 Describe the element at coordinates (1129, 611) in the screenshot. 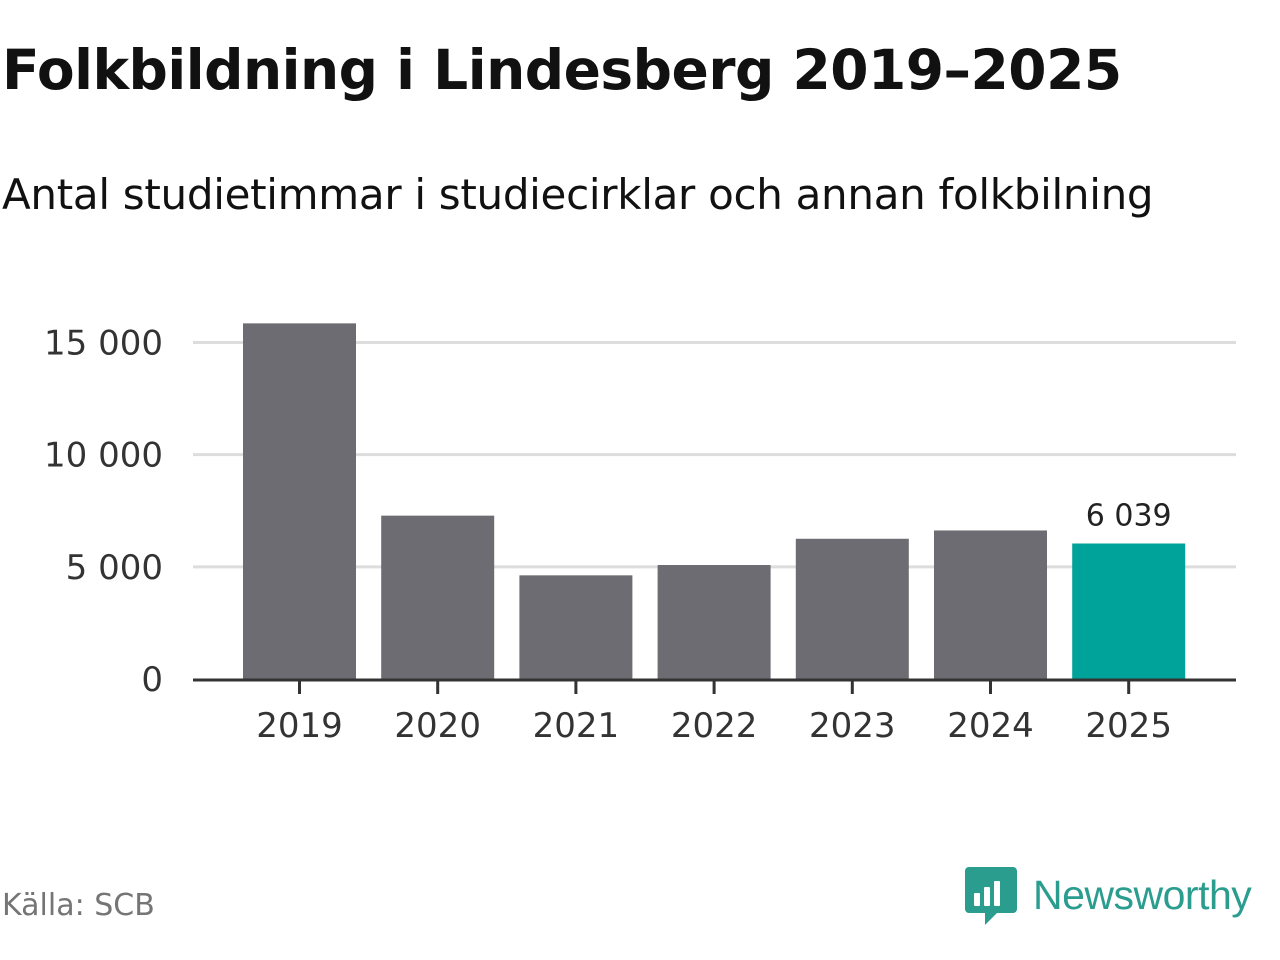

I see `bar-2025` at that location.